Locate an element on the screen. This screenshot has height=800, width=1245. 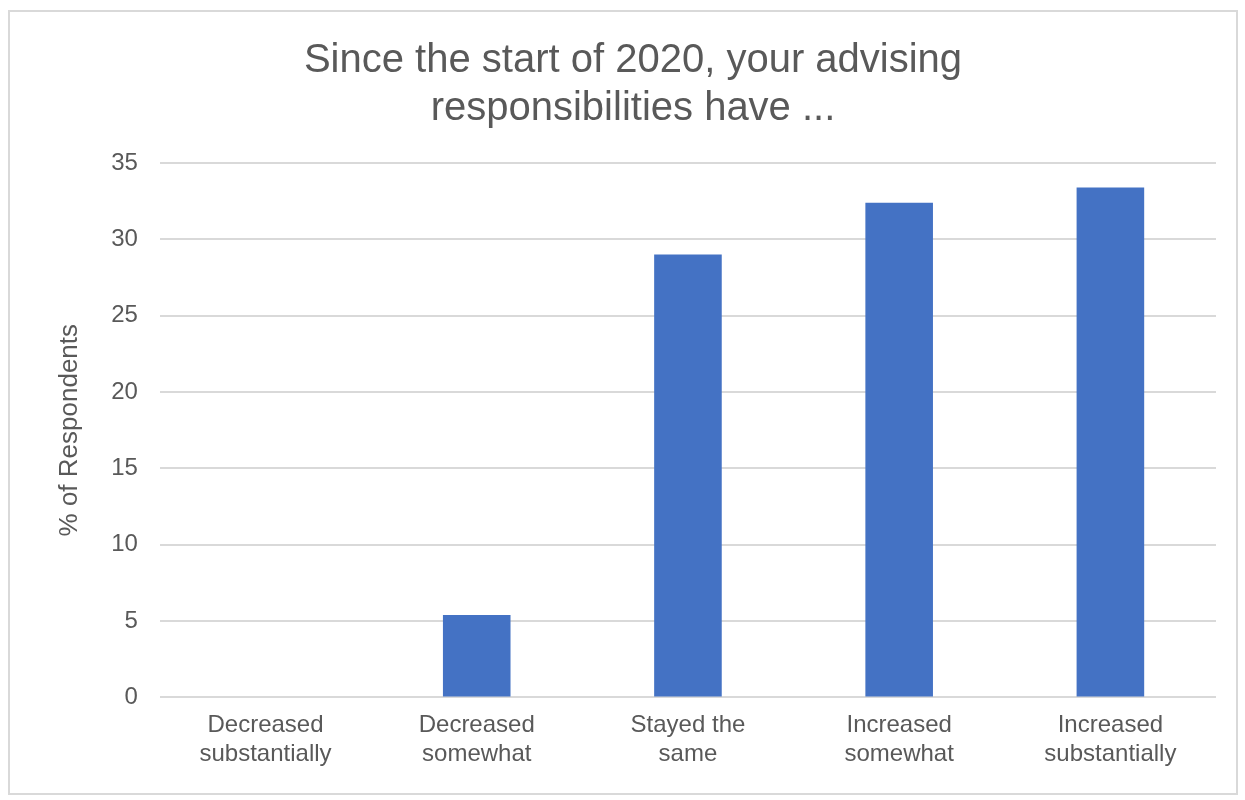
x-tick-label: Decreased substantially is located at coordinates (265, 738).